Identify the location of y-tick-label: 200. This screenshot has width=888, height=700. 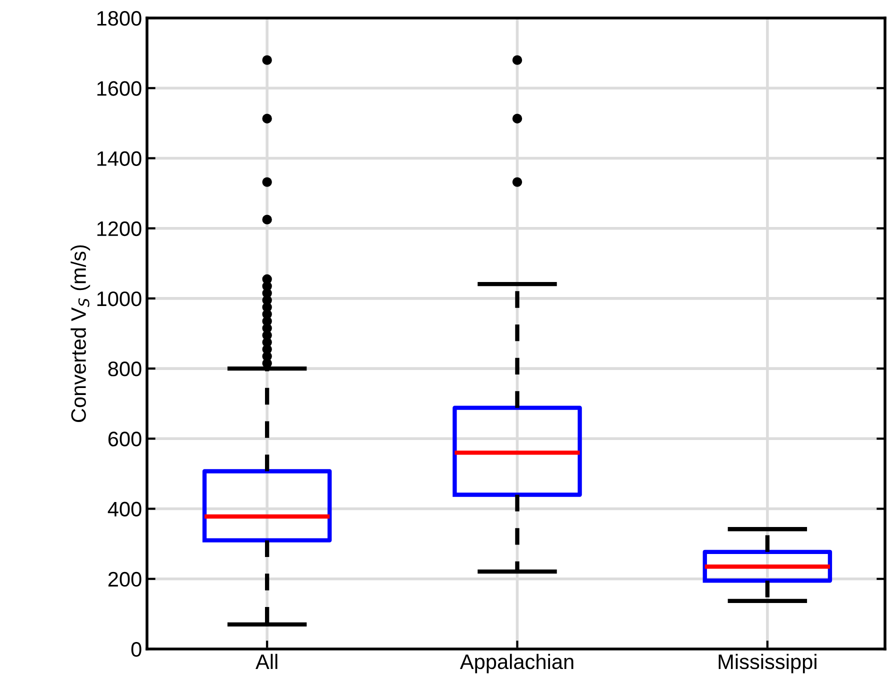
(125, 579).